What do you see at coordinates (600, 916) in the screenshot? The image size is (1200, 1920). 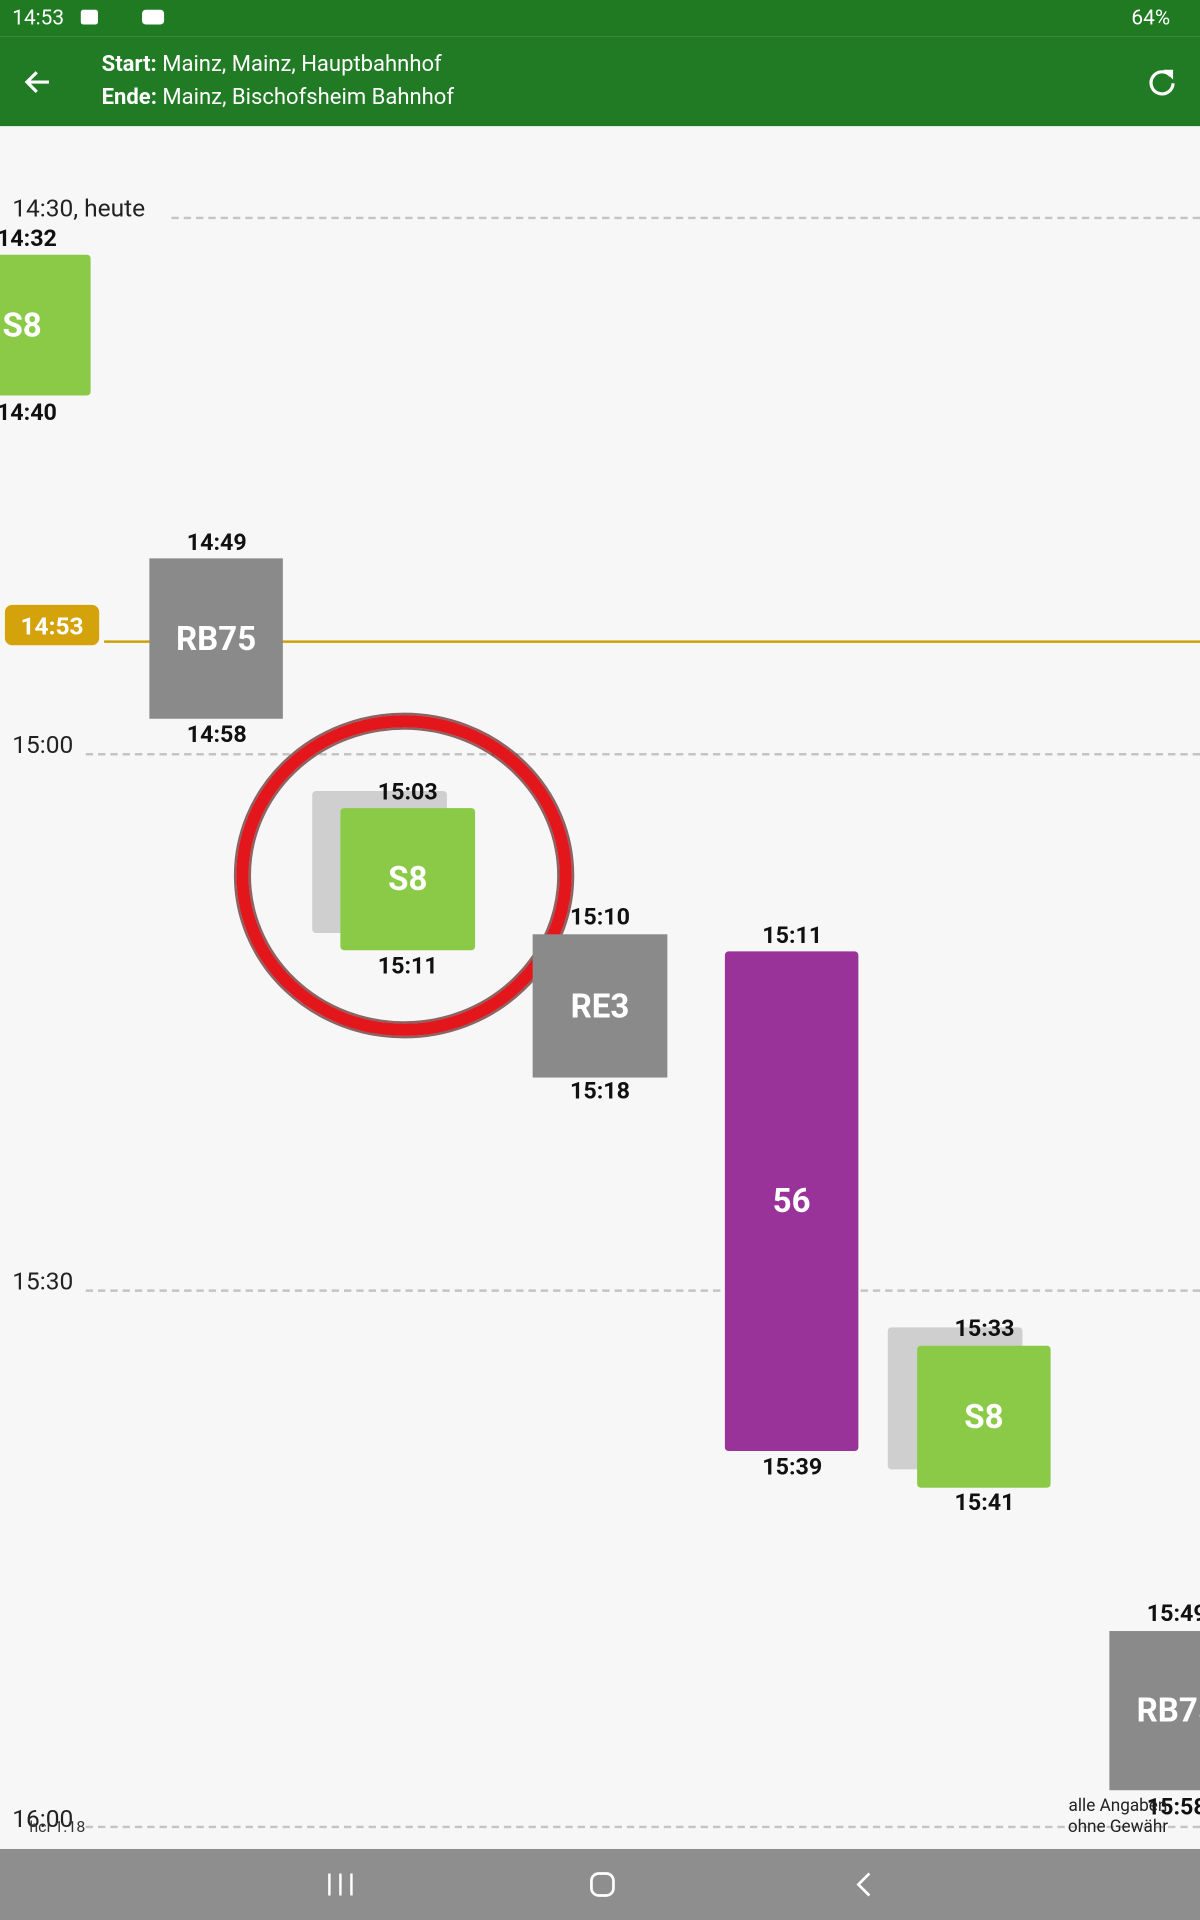 I see `departure: 15:10` at bounding box center [600, 916].